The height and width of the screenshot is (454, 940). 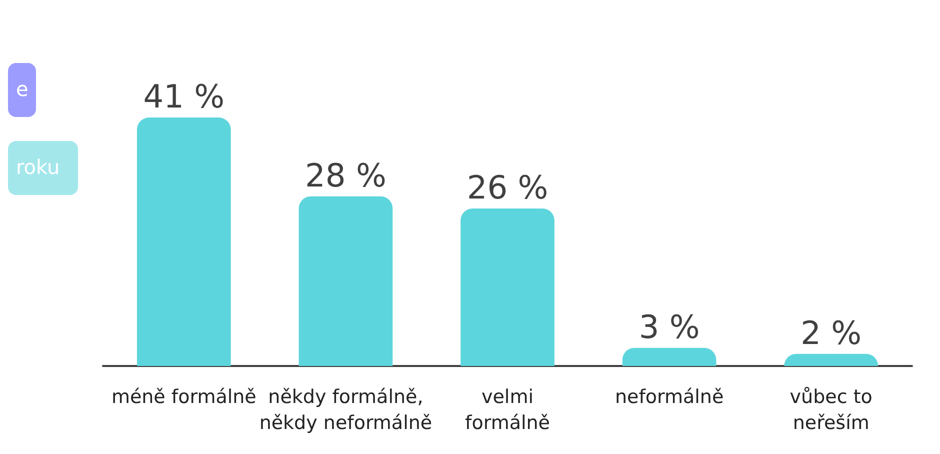 What do you see at coordinates (831, 410) in the screenshot?
I see `x-tick-label: vůbec to neřeším` at bounding box center [831, 410].